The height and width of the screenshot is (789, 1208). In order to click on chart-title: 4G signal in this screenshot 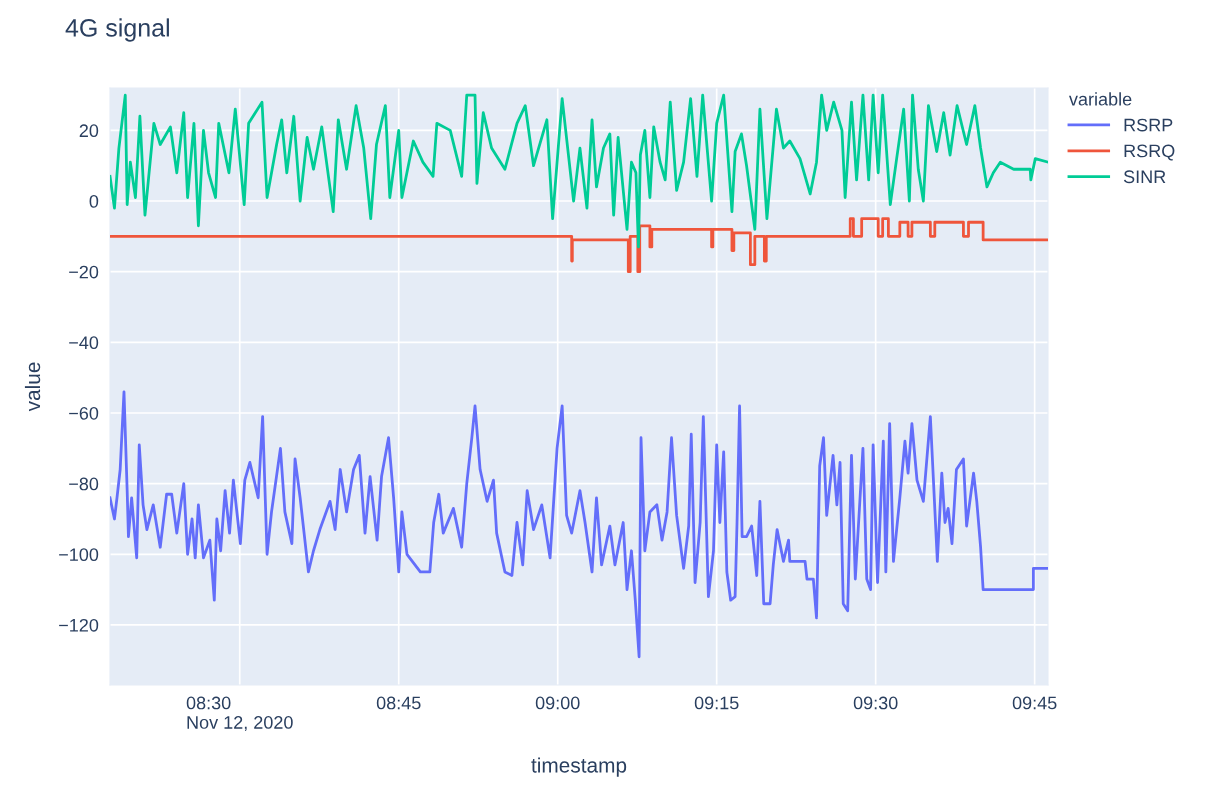, I will do `click(117, 30)`.